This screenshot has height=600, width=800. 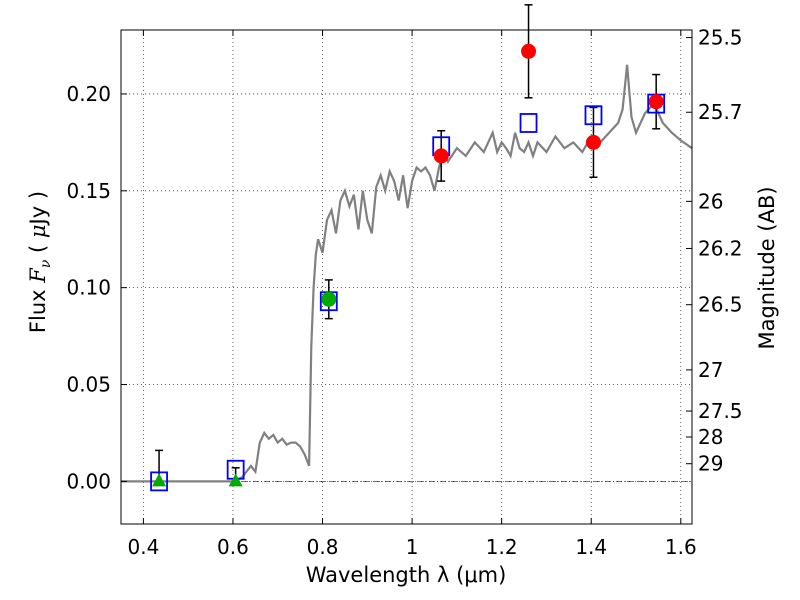 What do you see at coordinates (767, 267) in the screenshot?
I see `y2-axis-label: Magnitude (AB)` at bounding box center [767, 267].